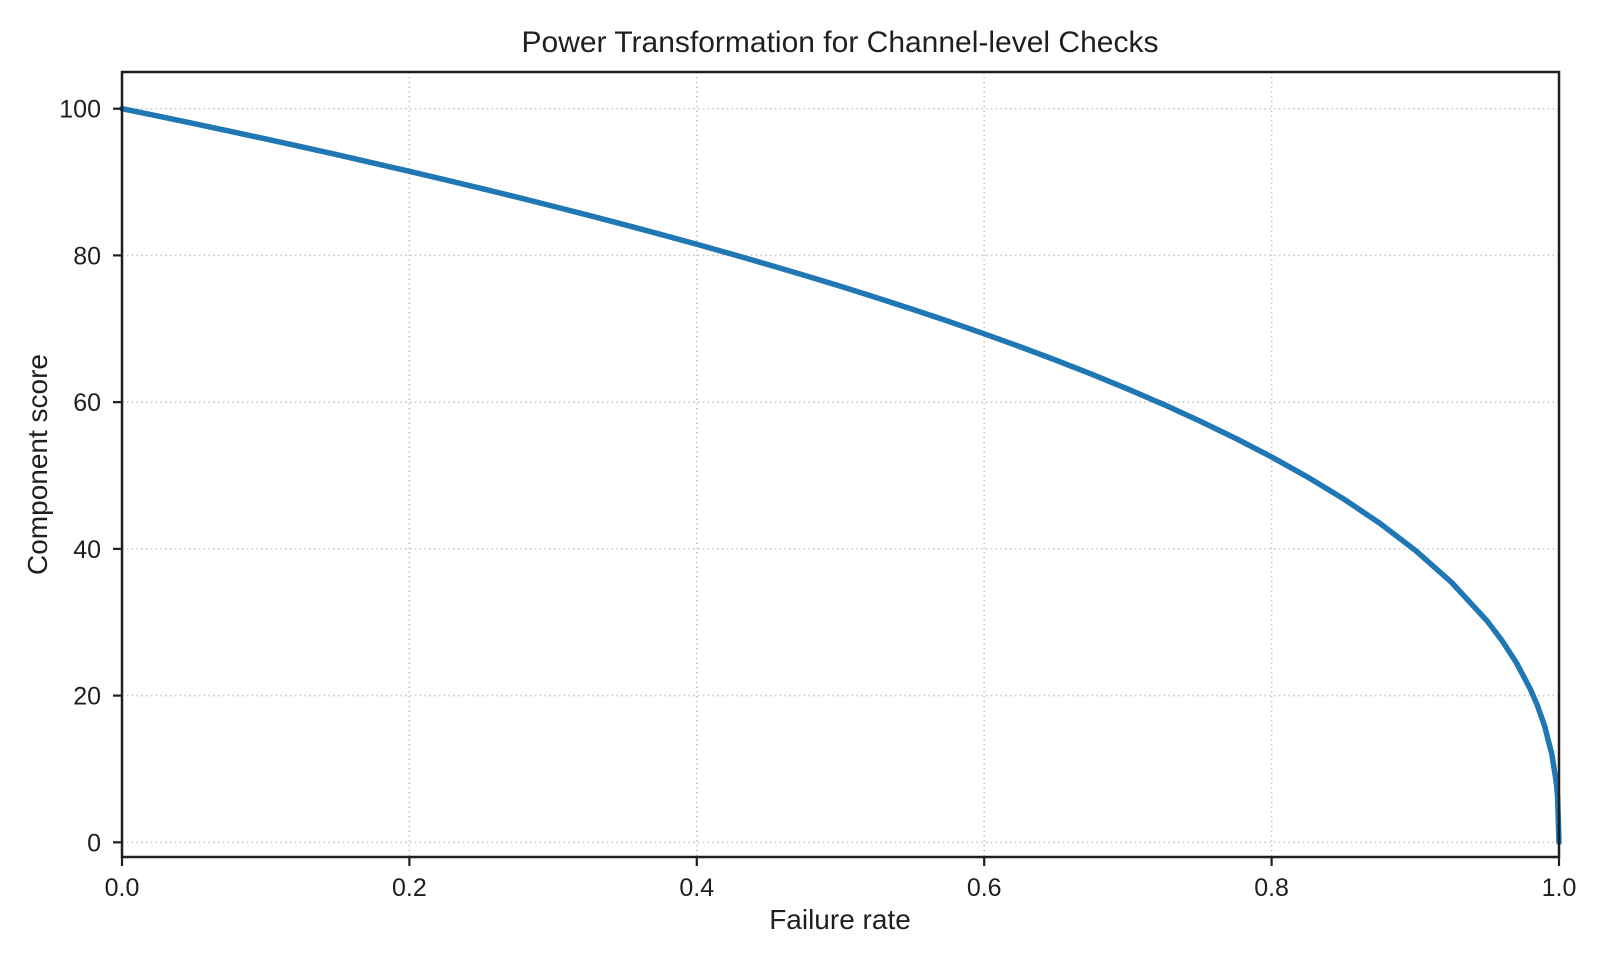 This screenshot has height=960, width=1600. I want to click on x-tick-label: 0.2, so click(409, 888).